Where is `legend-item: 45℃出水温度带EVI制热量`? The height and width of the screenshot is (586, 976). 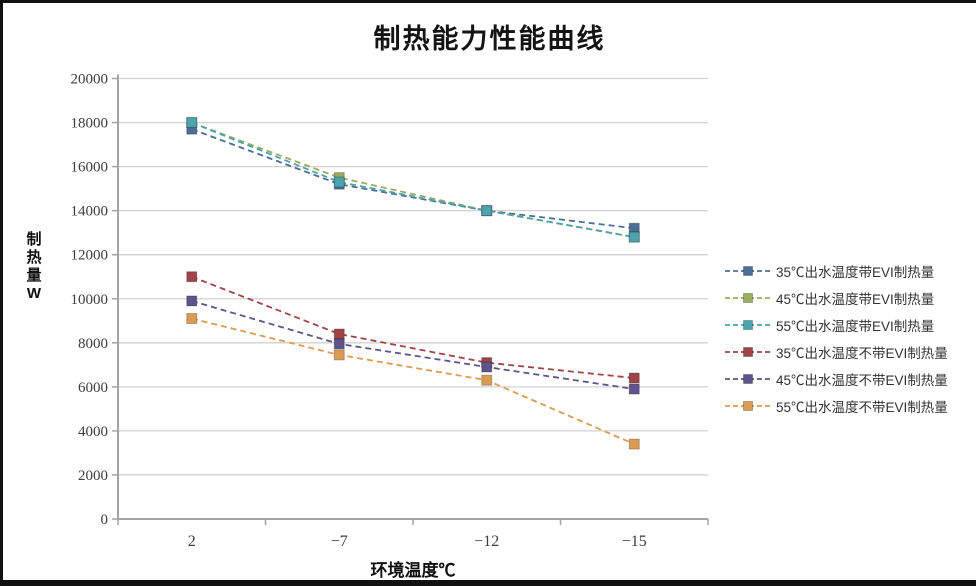
legend-item: 45℃出水温度带EVI制热量 is located at coordinates (836, 298).